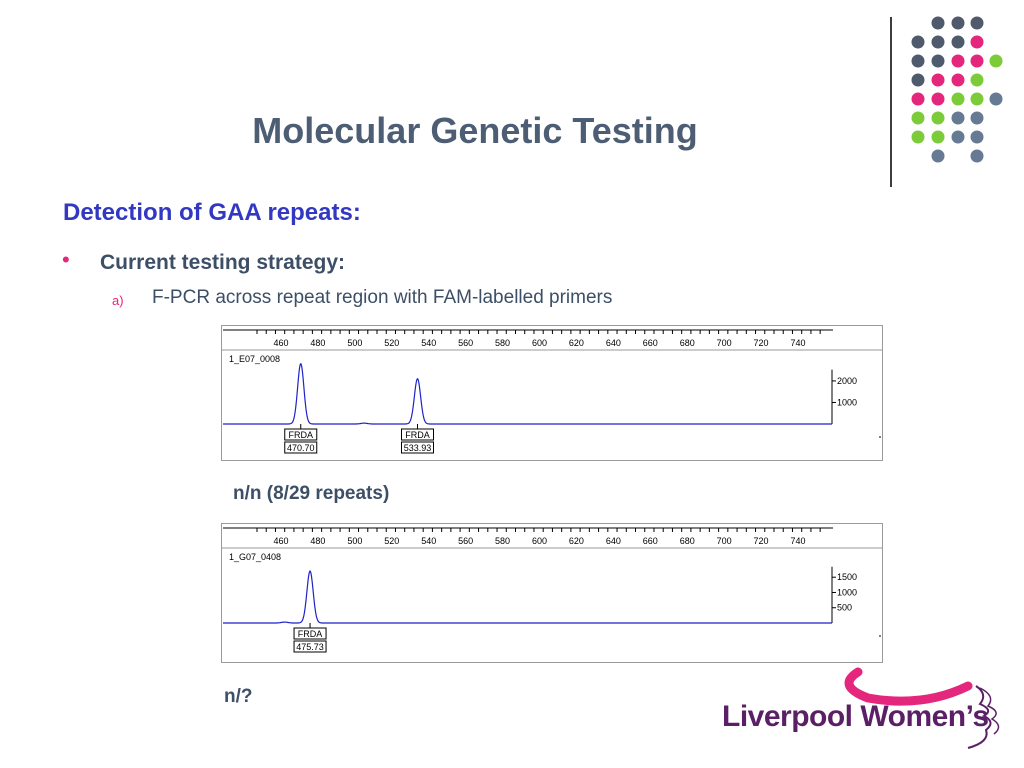  I want to click on sample-name: 1_E07_0008, so click(254, 359).